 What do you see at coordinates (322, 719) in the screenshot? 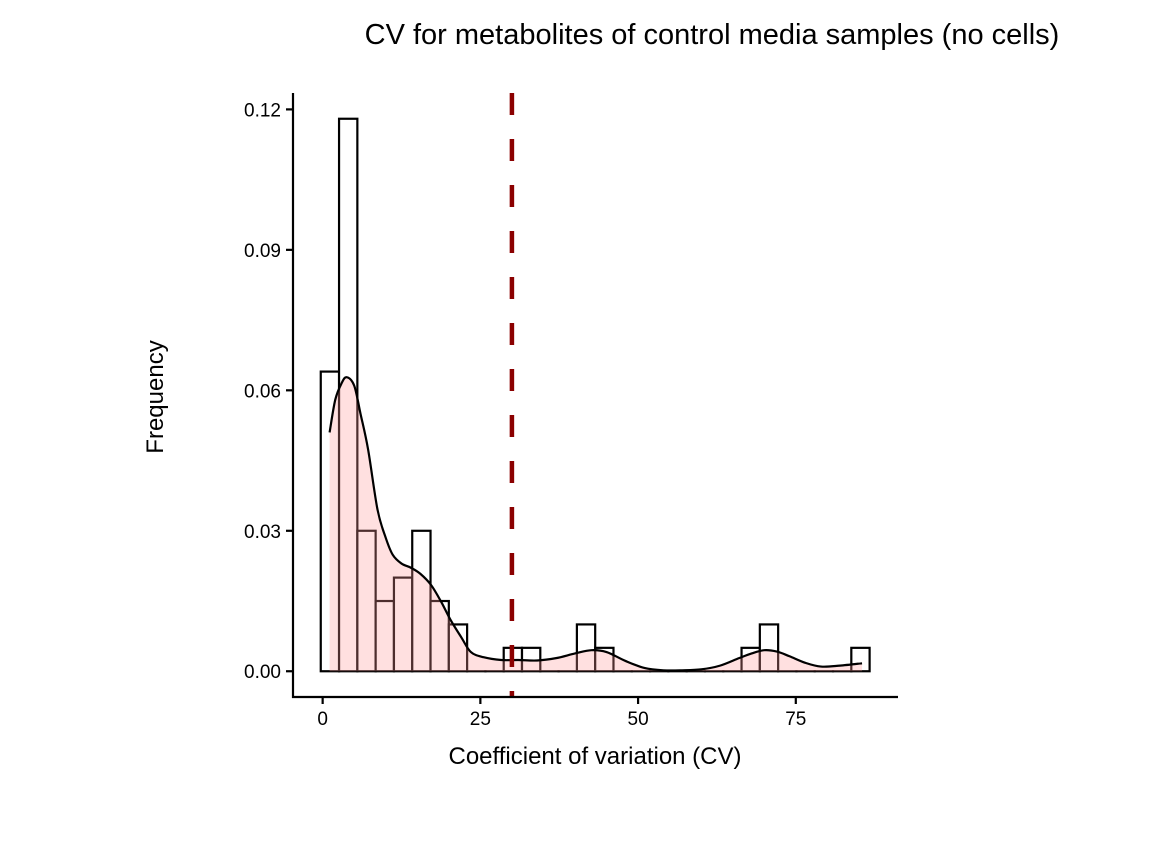
I see `x-tick-label: 0` at bounding box center [322, 719].